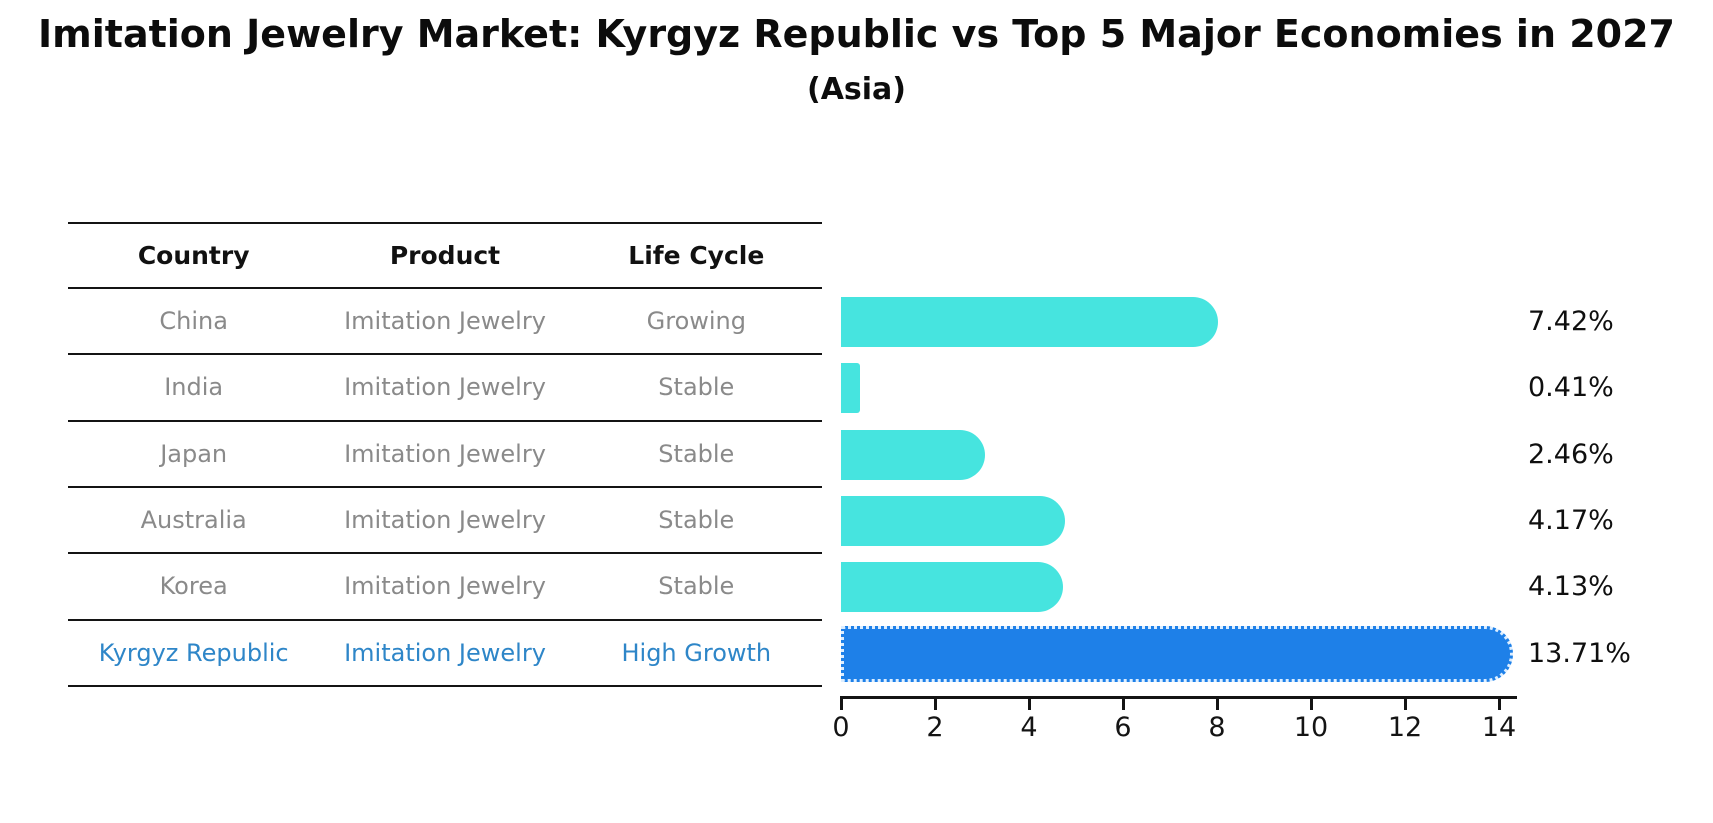  Describe the element at coordinates (193, 652) in the screenshot. I see `cell-country: Kyrgyz Republic` at that location.